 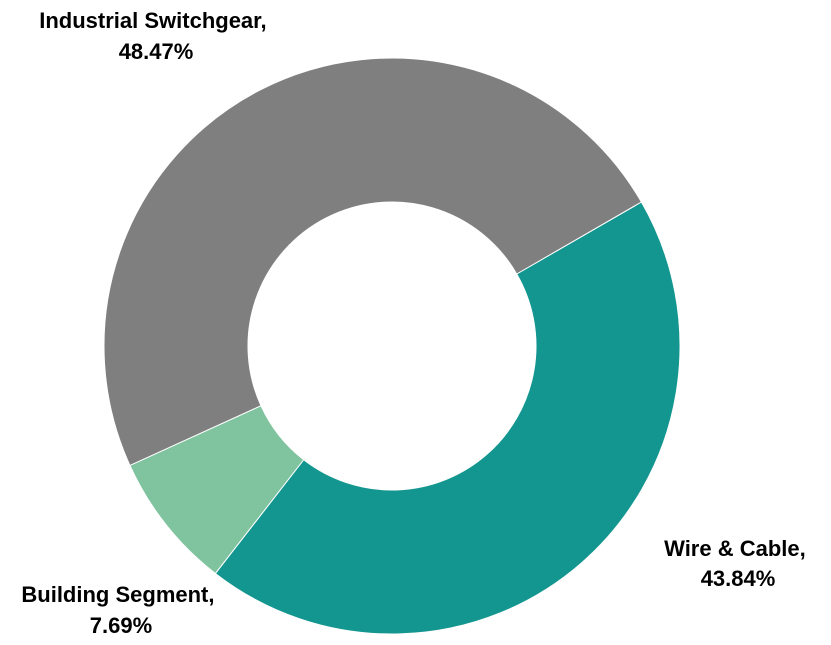 What do you see at coordinates (156, 51) in the screenshot?
I see `slice-value-industrial-switchgear: 48.47%` at bounding box center [156, 51].